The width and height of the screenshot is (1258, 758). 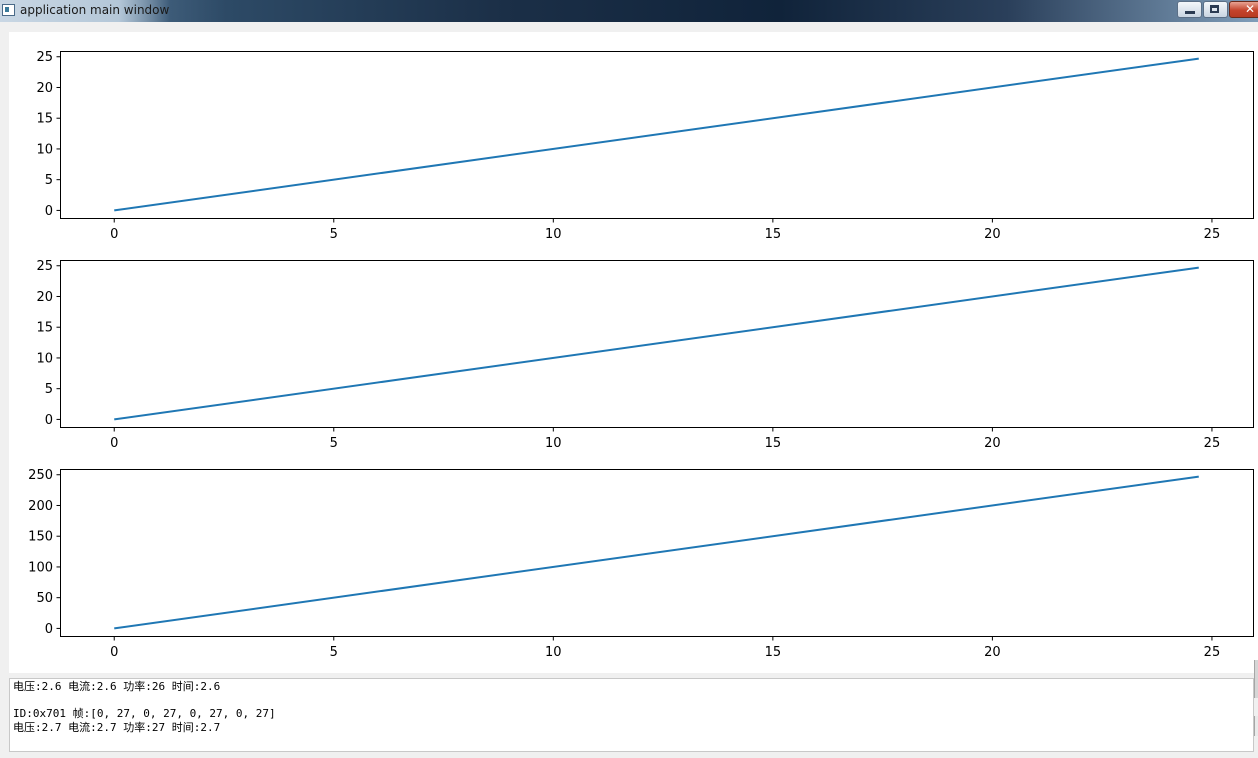 I want to click on app-icon, so click(x=8, y=10).